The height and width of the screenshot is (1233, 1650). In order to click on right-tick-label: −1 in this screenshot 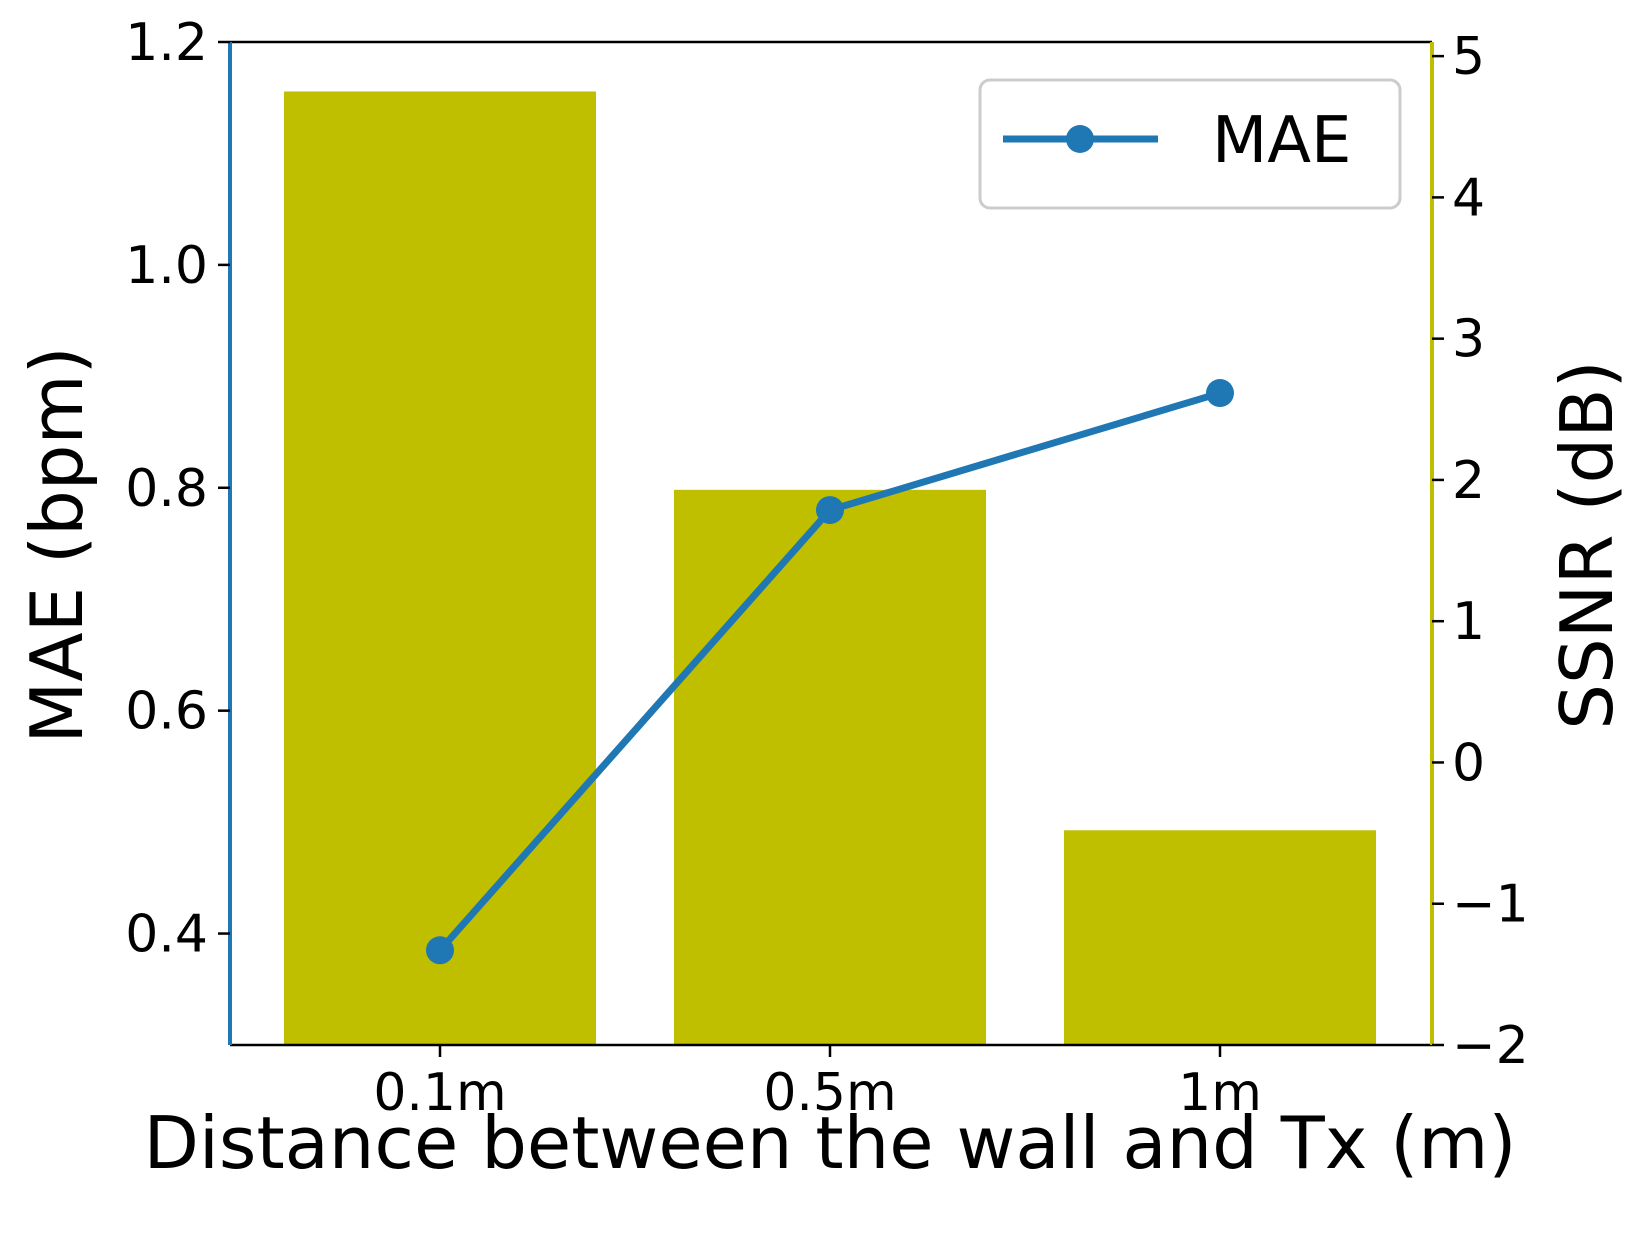, I will do `click(1490, 905)`.